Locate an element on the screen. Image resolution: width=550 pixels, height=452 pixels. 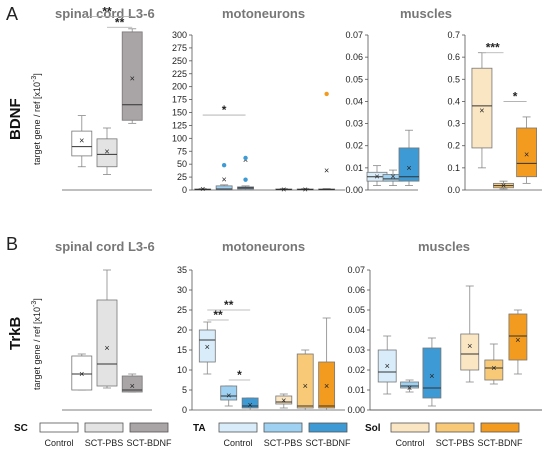
y-label-exp-b: -3 is located at coordinates (34, 304).